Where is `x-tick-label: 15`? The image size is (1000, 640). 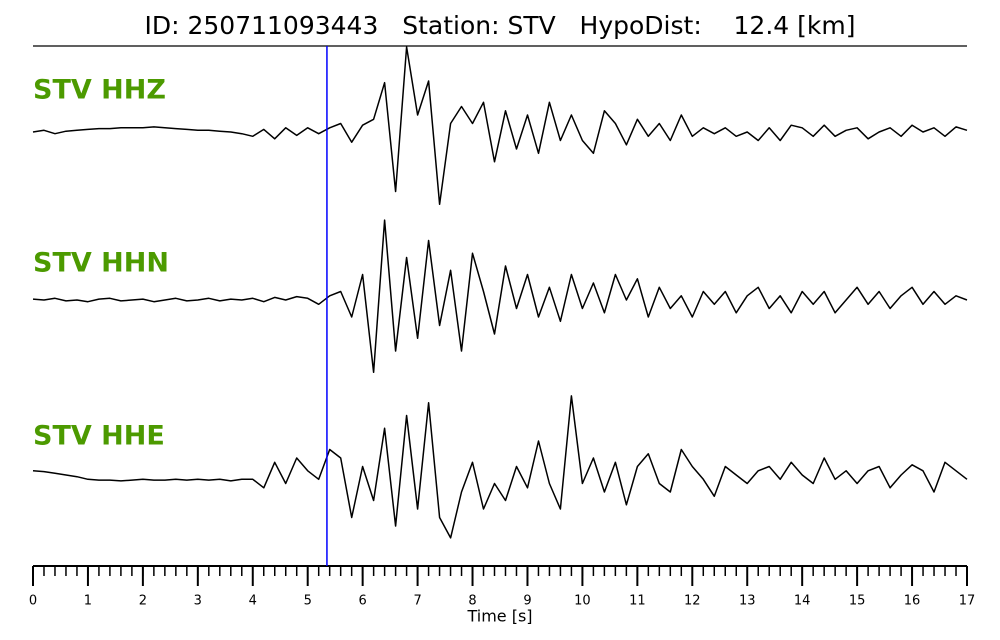 x-tick-label: 15 is located at coordinates (857, 601).